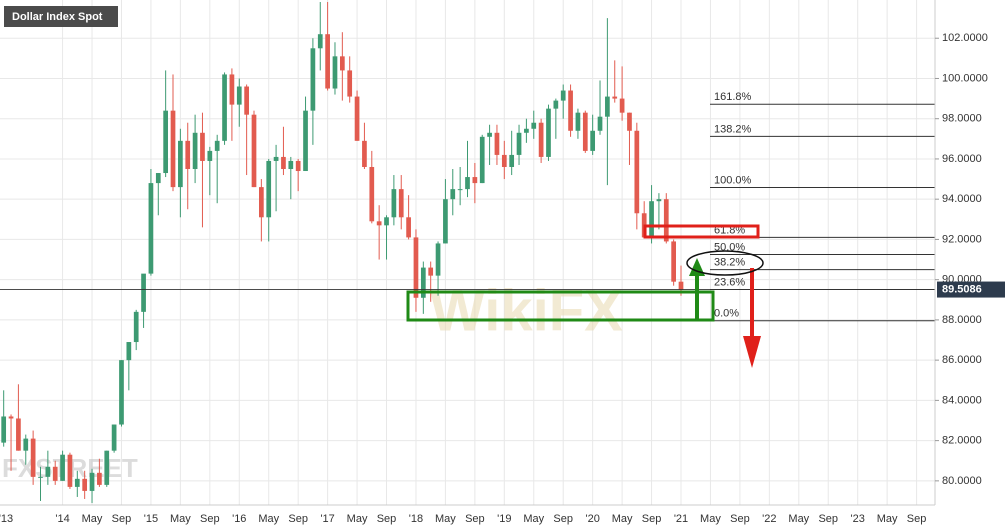 Image resolution: width=1007 pixels, height=531 pixels. I want to click on x-tick-label: '23, so click(858, 519).